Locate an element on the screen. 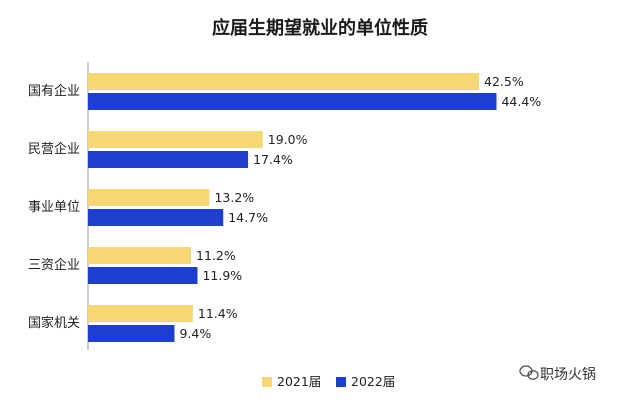 This screenshot has width=640, height=402. legend-label-2021: 2021届 is located at coordinates (299, 381).